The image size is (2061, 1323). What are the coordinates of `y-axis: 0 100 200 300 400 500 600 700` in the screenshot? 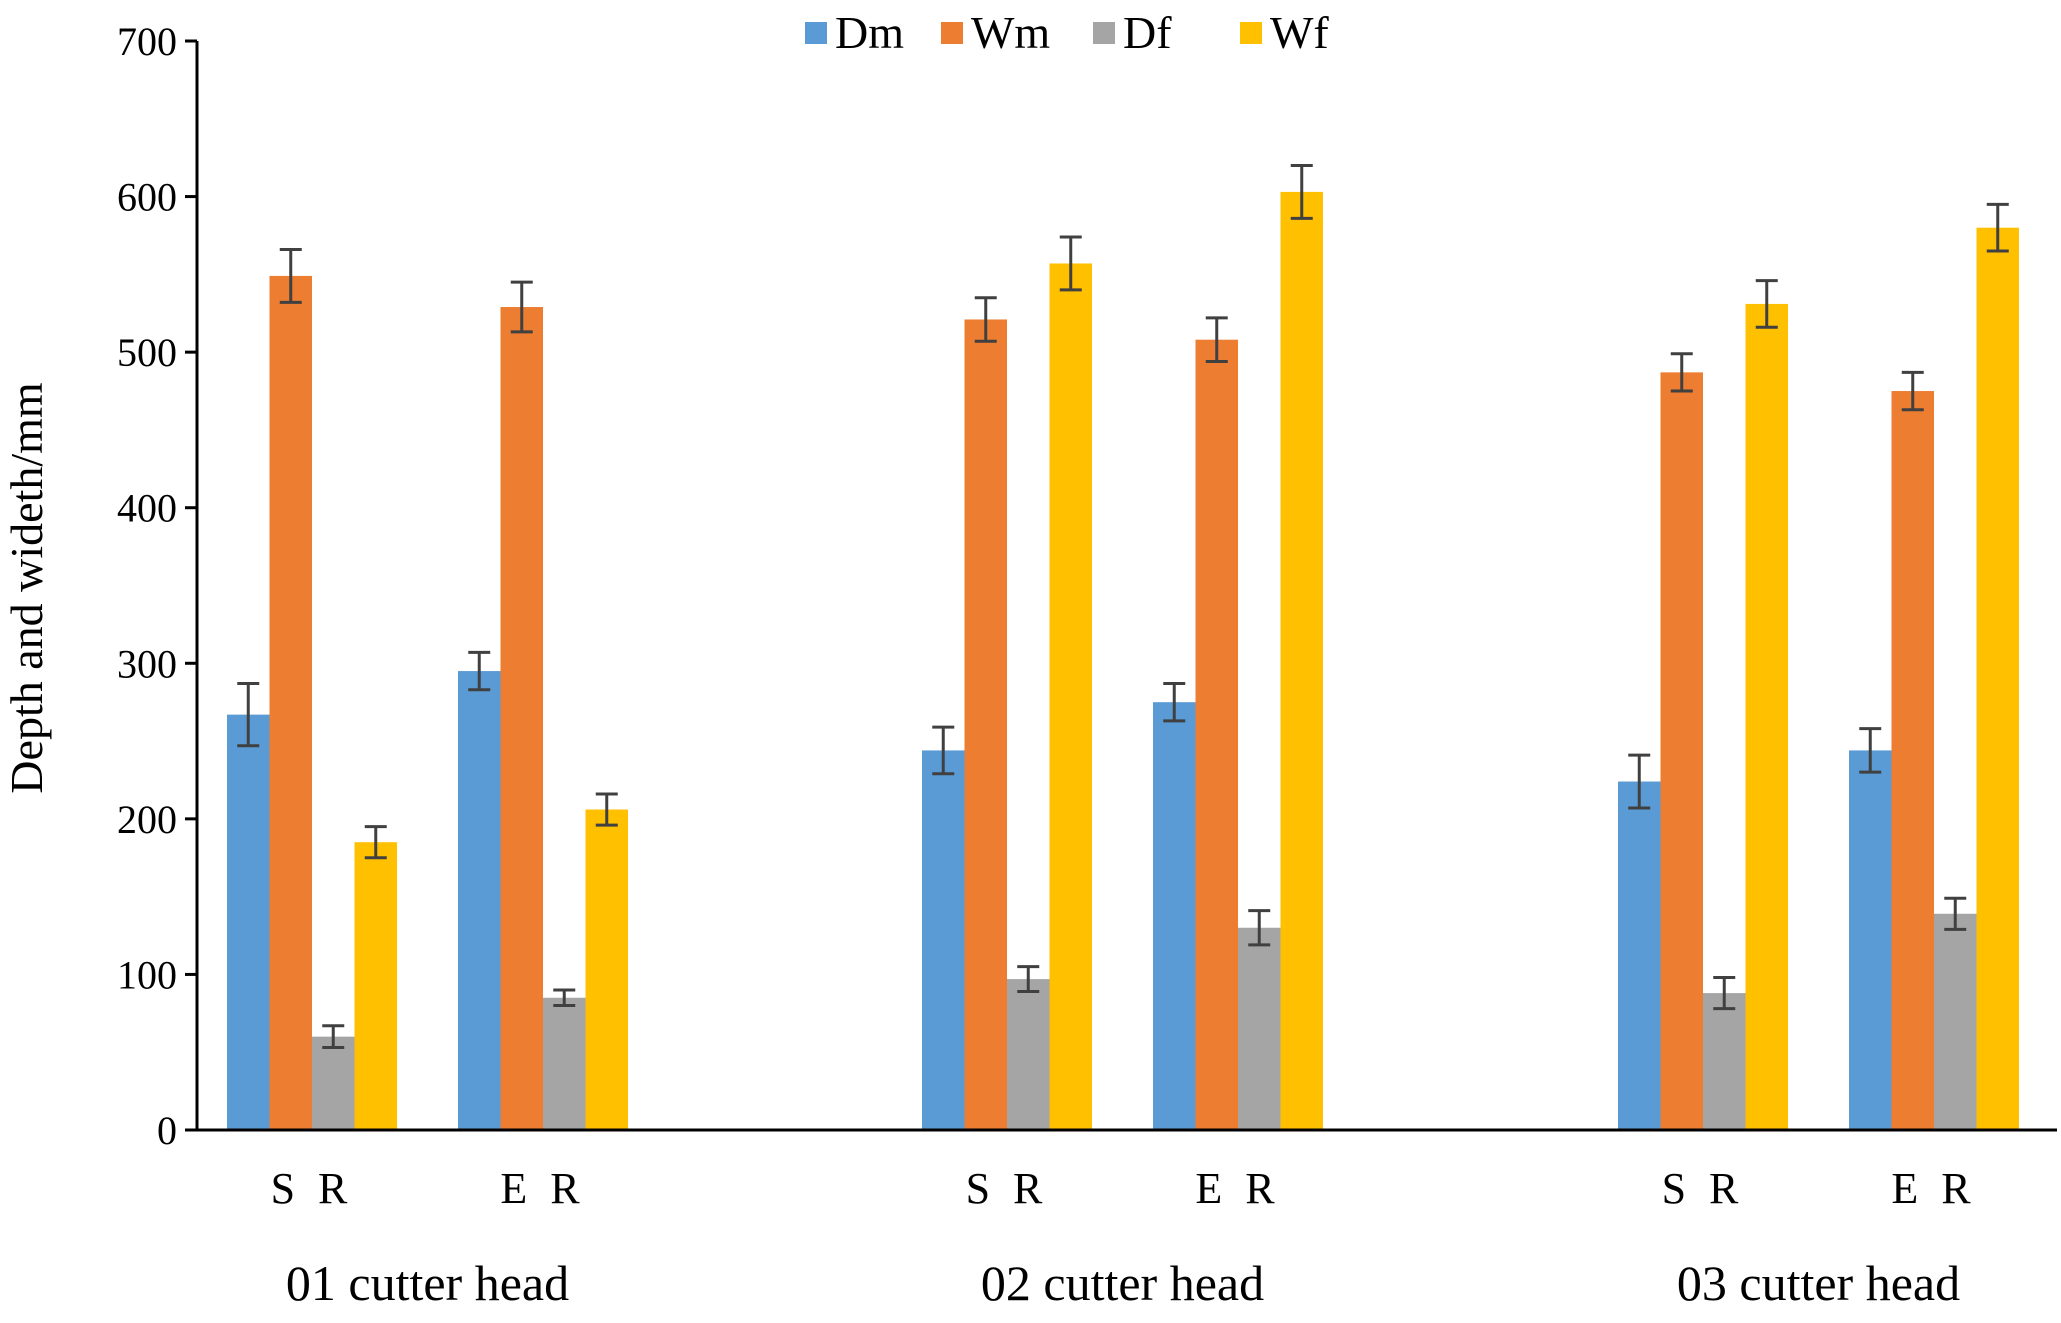 It's located at (158, 586).